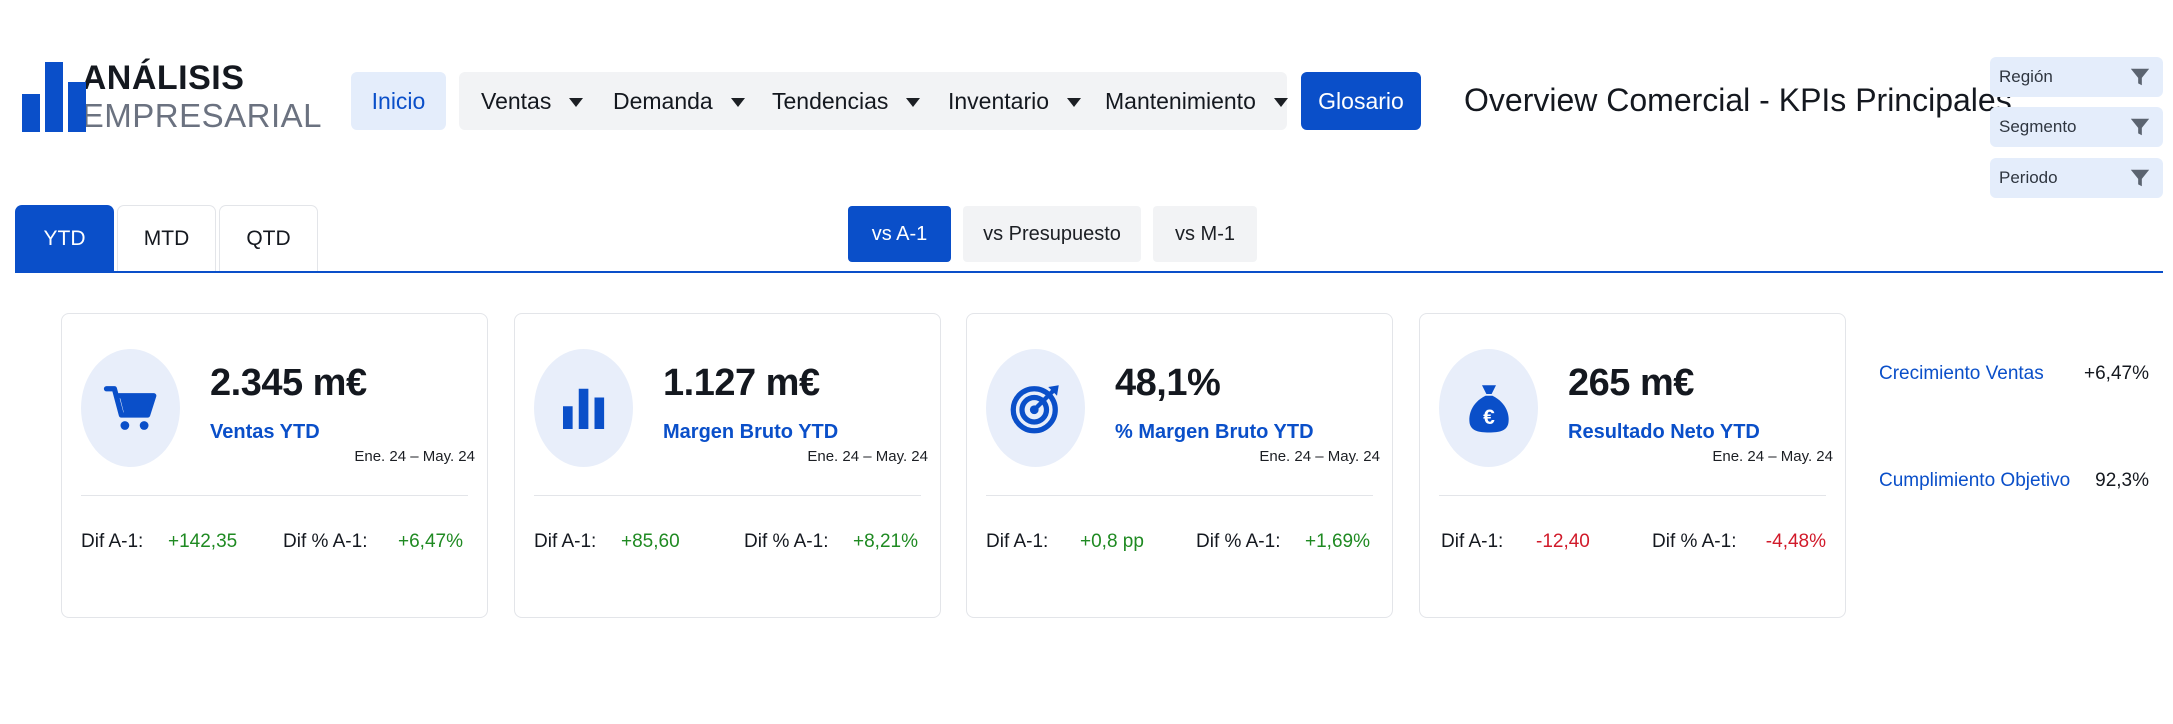  Describe the element at coordinates (2076, 77) in the screenshot. I see `filter-region: Región` at that location.